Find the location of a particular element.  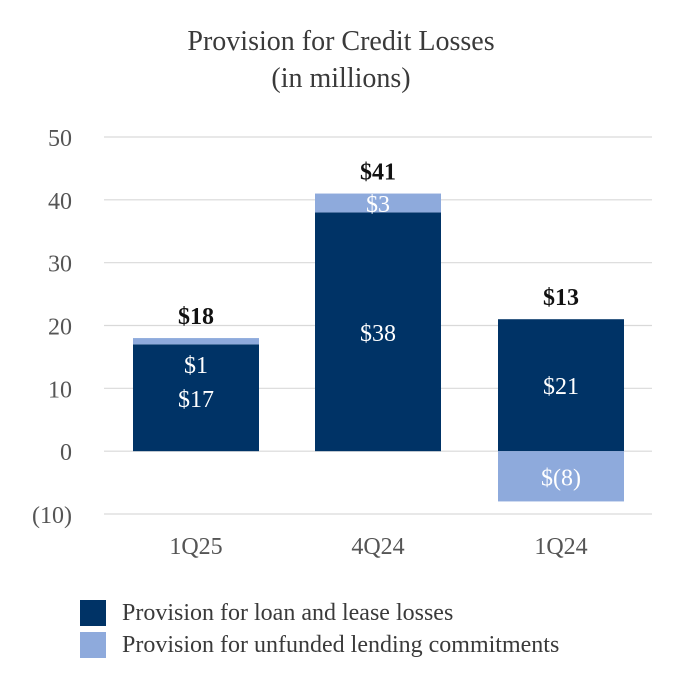

total-label: $18 is located at coordinates (196, 317).